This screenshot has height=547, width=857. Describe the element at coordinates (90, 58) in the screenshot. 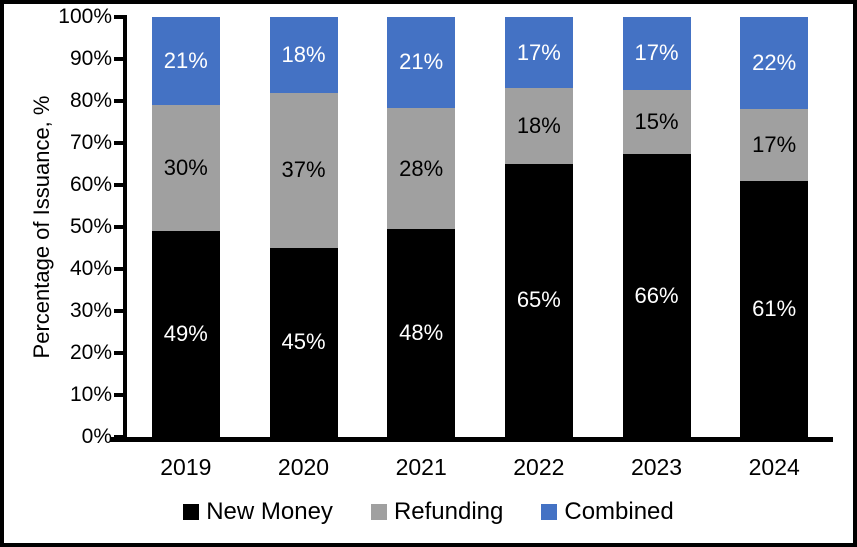

I see `y-tick-label: 90%` at that location.